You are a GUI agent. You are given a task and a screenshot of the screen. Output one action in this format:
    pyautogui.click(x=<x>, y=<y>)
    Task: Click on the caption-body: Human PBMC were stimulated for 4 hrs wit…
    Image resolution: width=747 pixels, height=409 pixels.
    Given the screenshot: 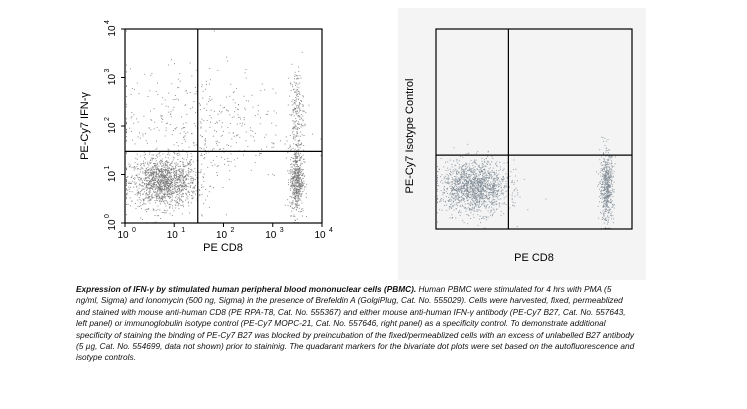 What is the action you would take?
    pyautogui.click(x=355, y=323)
    